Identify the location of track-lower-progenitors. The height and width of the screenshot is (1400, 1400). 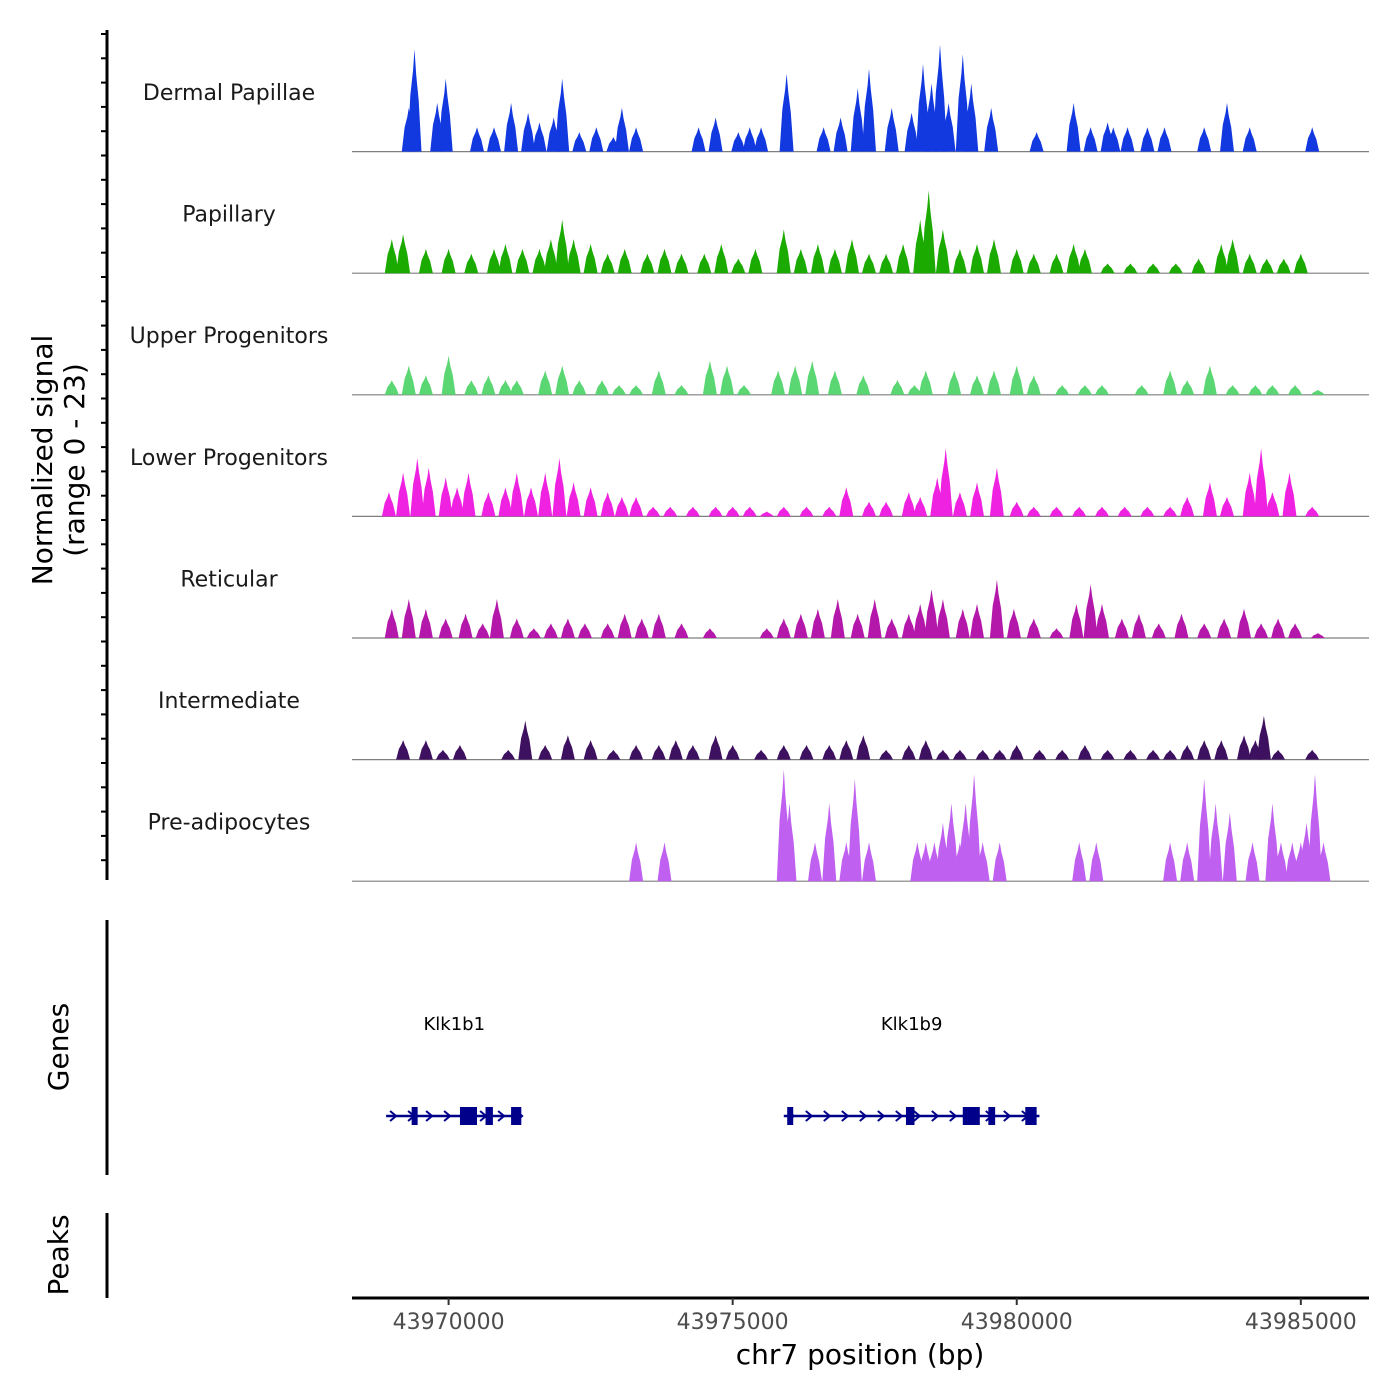
(860, 483).